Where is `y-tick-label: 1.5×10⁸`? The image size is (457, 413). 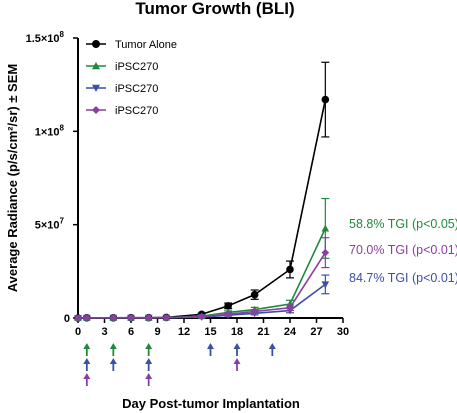
y-tick-label: 1.5×10⁸ is located at coordinates (45, 37).